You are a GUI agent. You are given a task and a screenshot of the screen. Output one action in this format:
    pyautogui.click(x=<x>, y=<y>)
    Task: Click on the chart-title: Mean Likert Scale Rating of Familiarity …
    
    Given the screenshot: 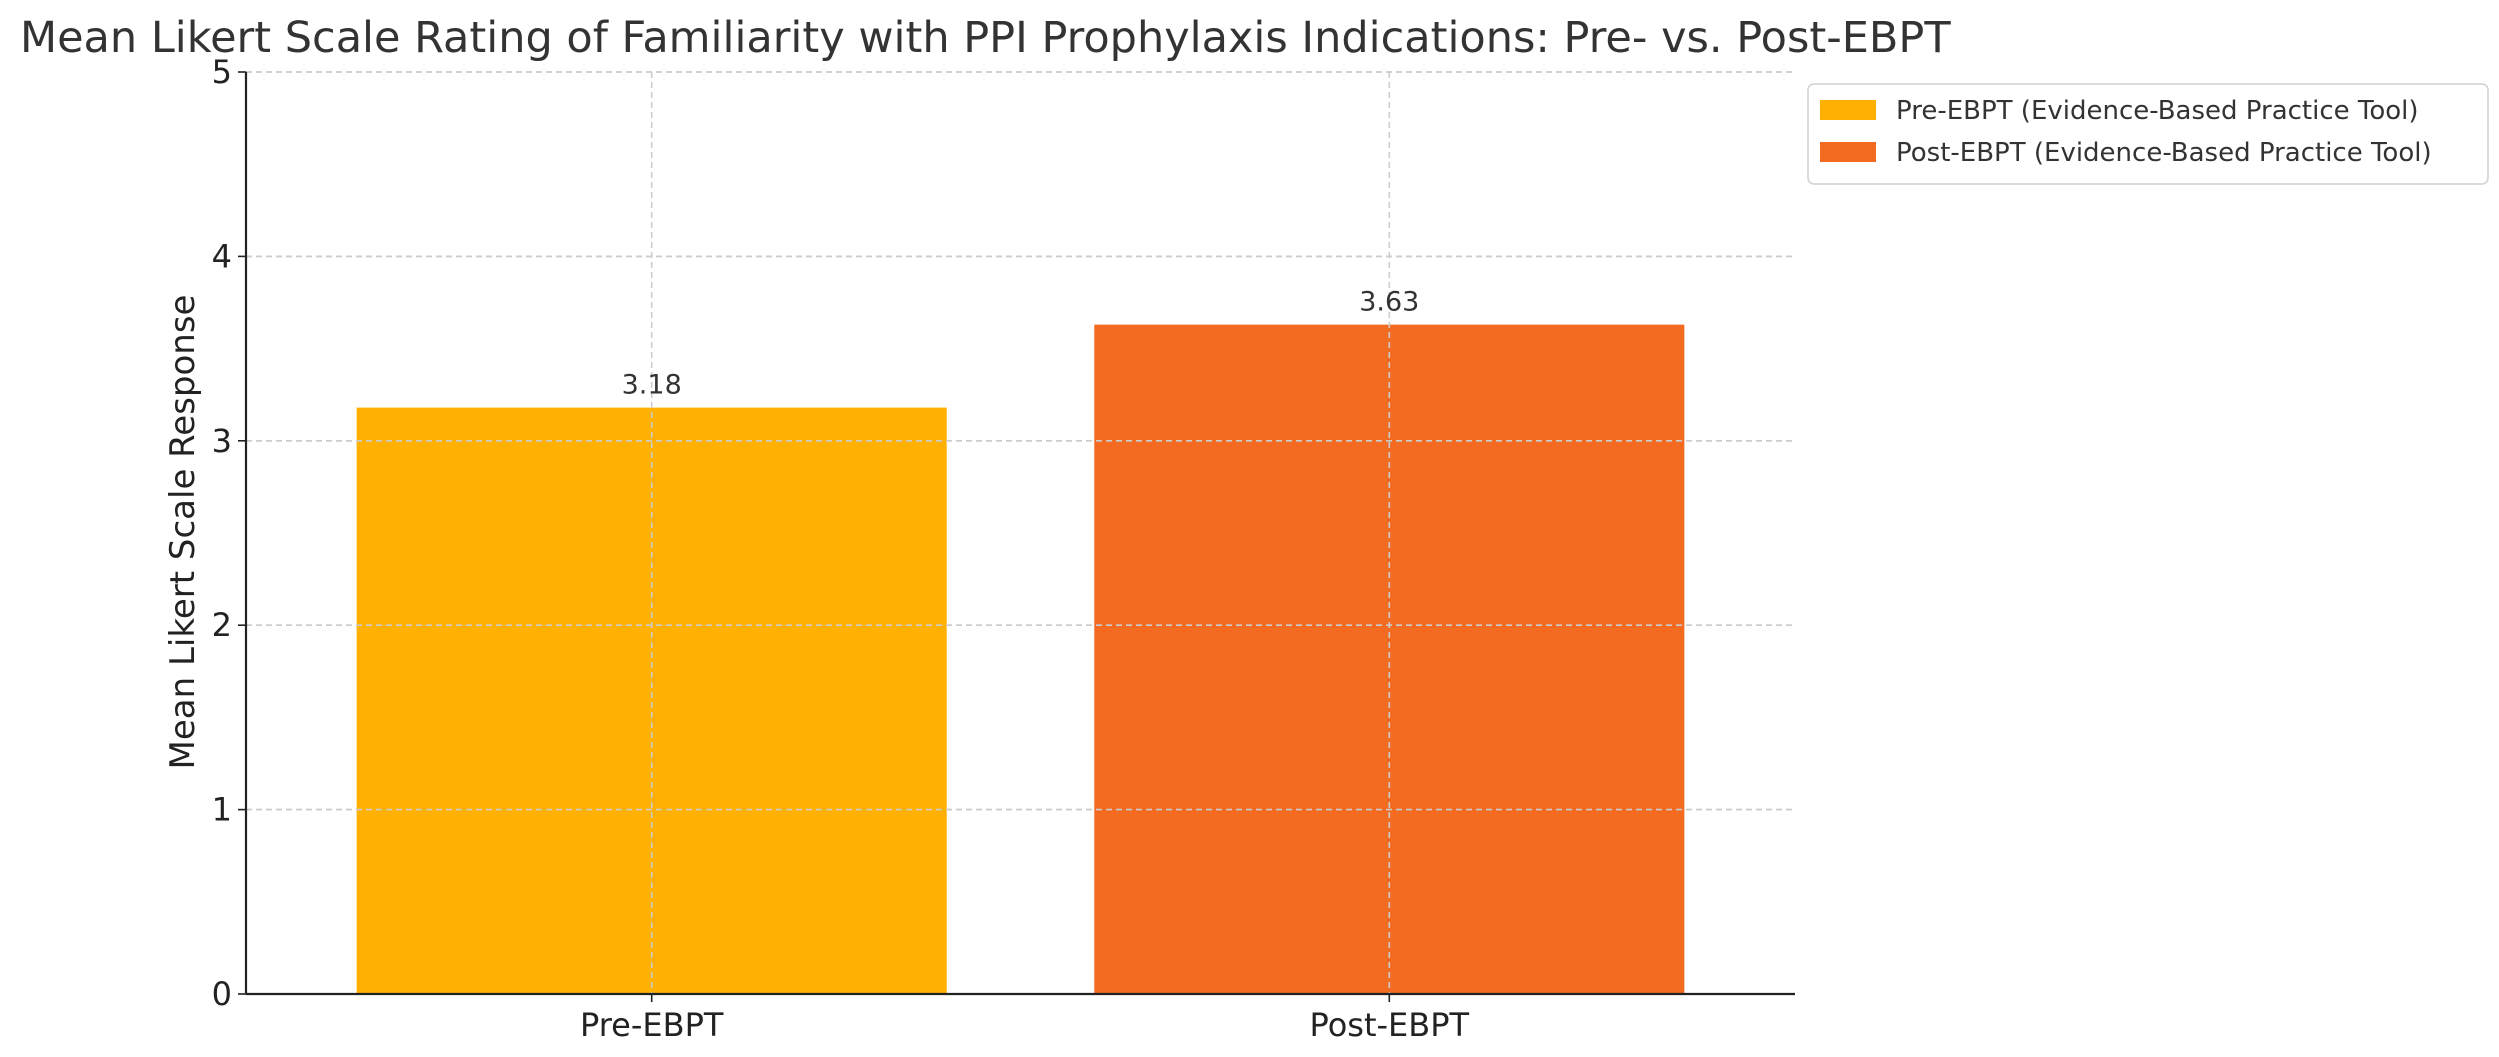 What is the action you would take?
    pyautogui.click(x=985, y=38)
    